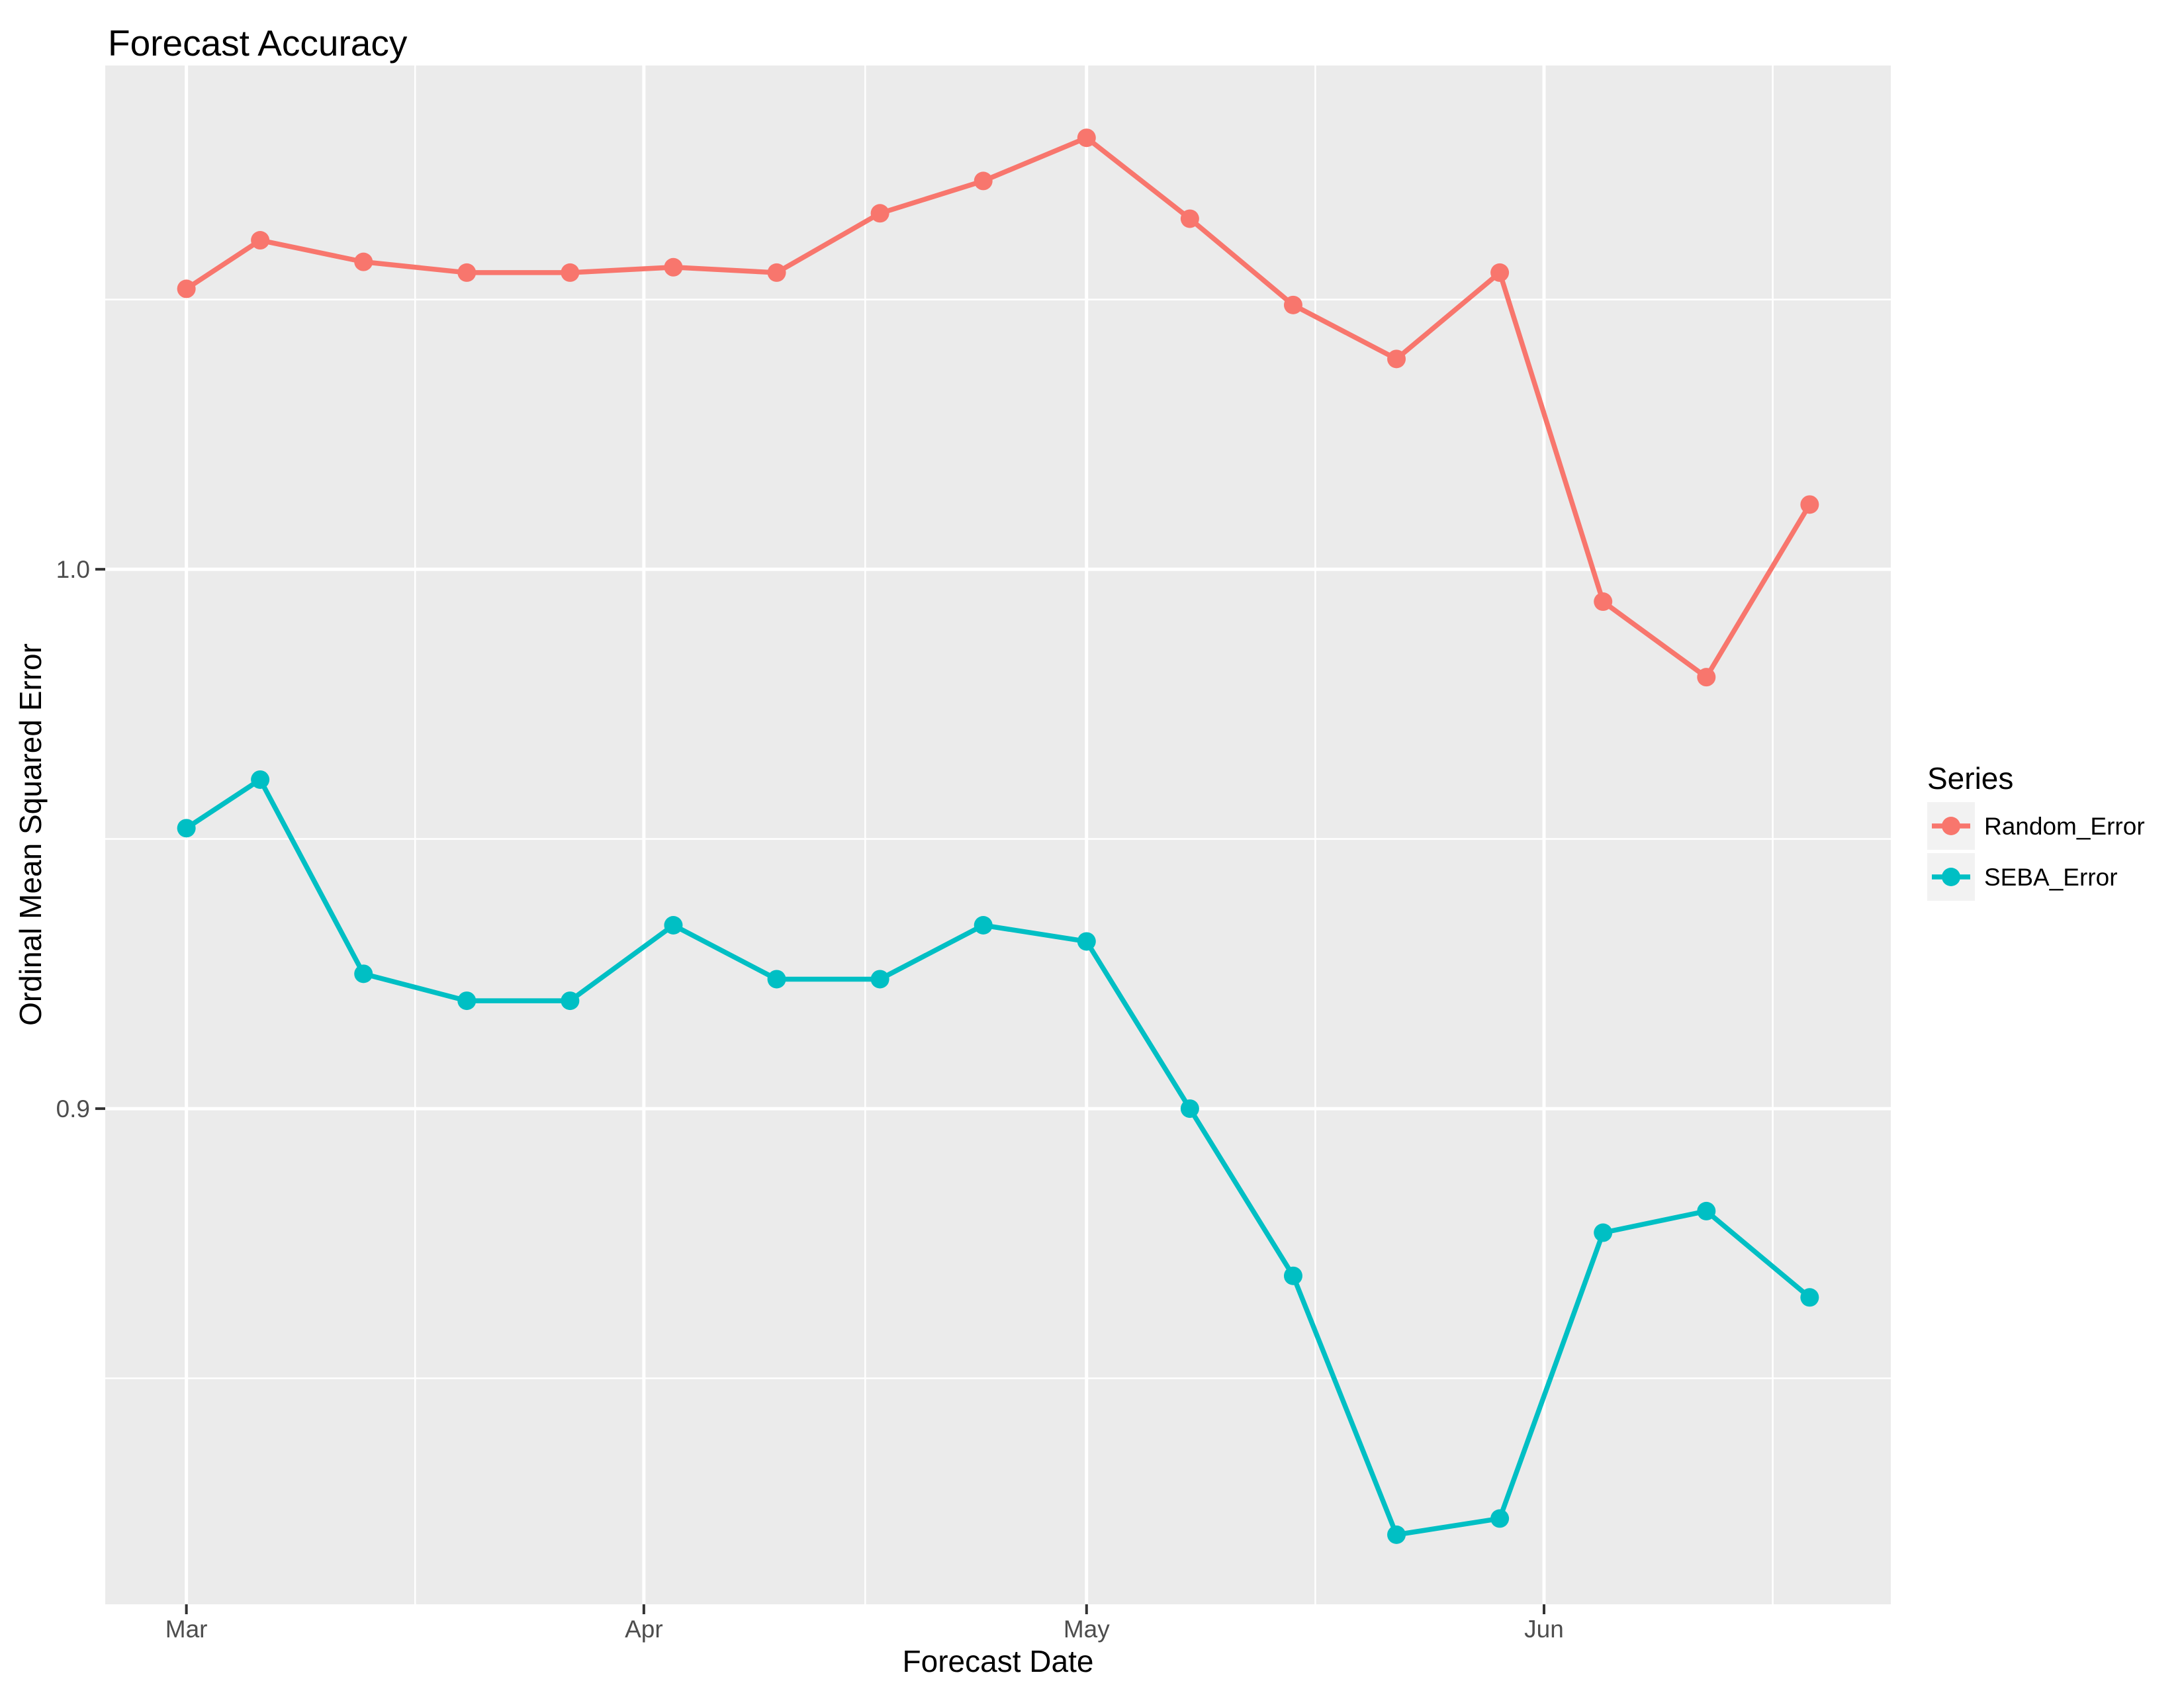  Describe the element at coordinates (187, 1629) in the screenshot. I see `x-tick-label: Mar` at that location.